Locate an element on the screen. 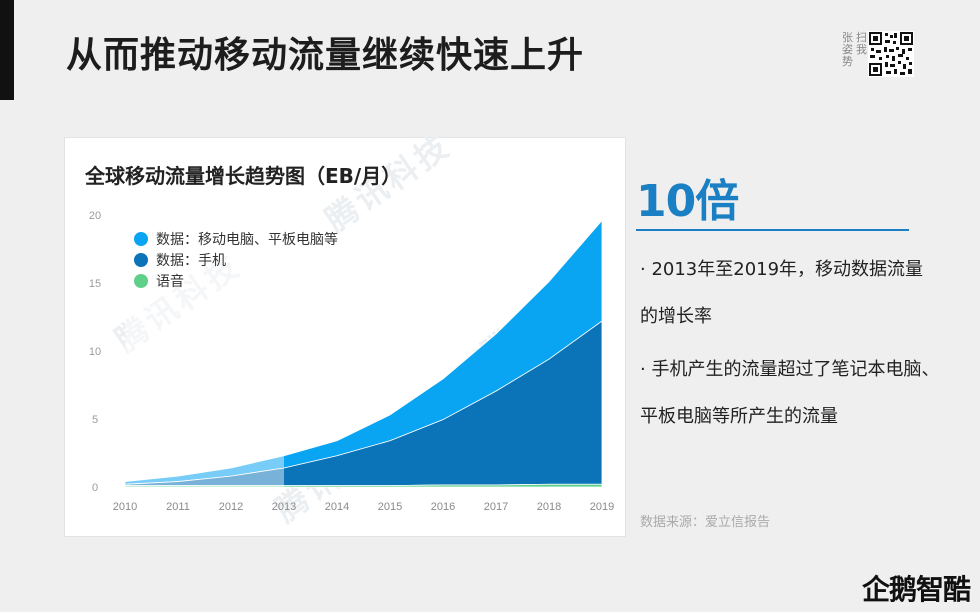 The height and width of the screenshot is (612, 980). y-tick-label: 10 is located at coordinates (95, 352).